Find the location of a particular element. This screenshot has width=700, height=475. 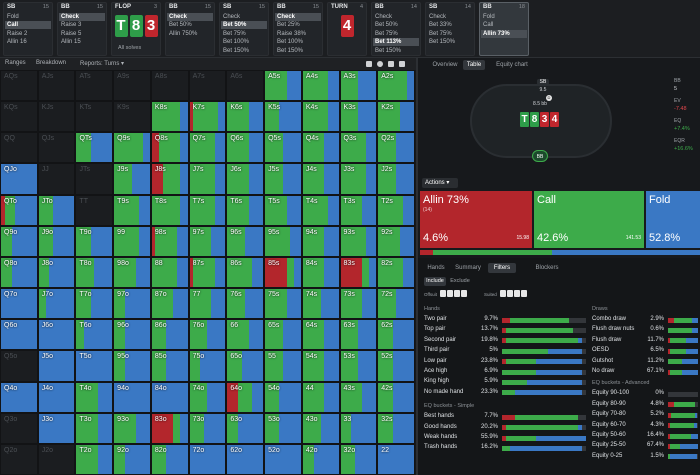

hand-cell: K6s is located at coordinates (245, 117).